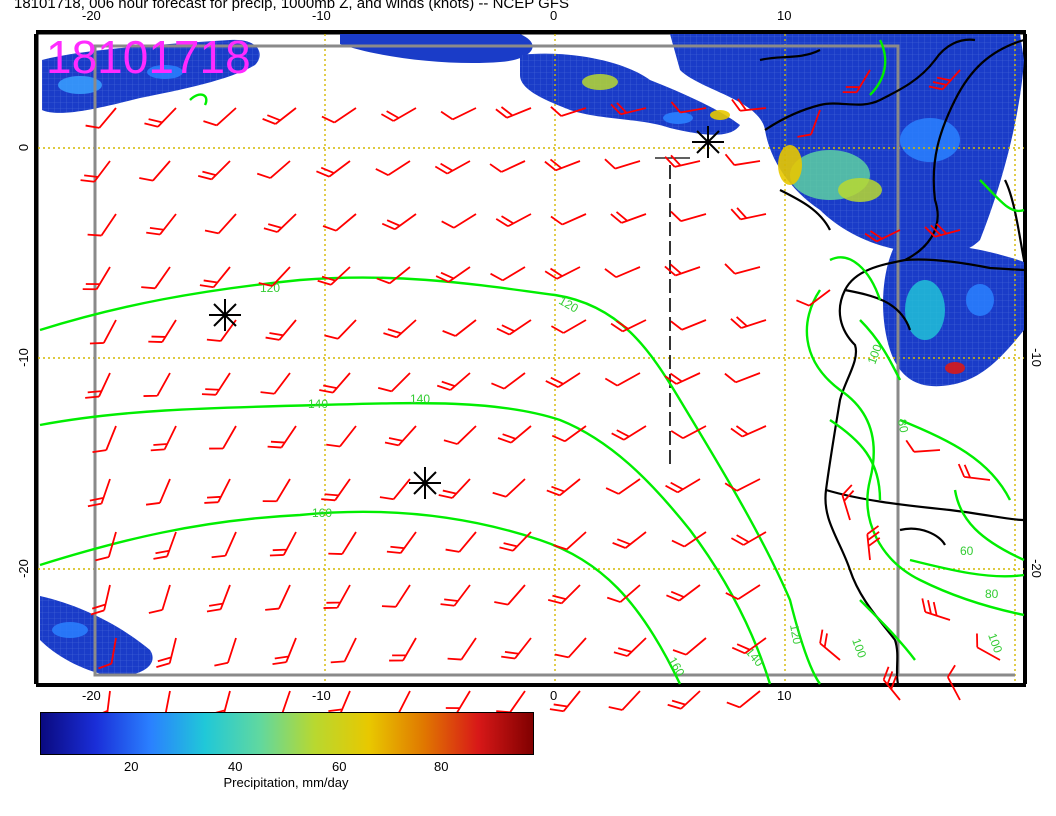 The image size is (1056, 816). What do you see at coordinates (287, 733) in the screenshot?
I see `precip-colorbar` at bounding box center [287, 733].